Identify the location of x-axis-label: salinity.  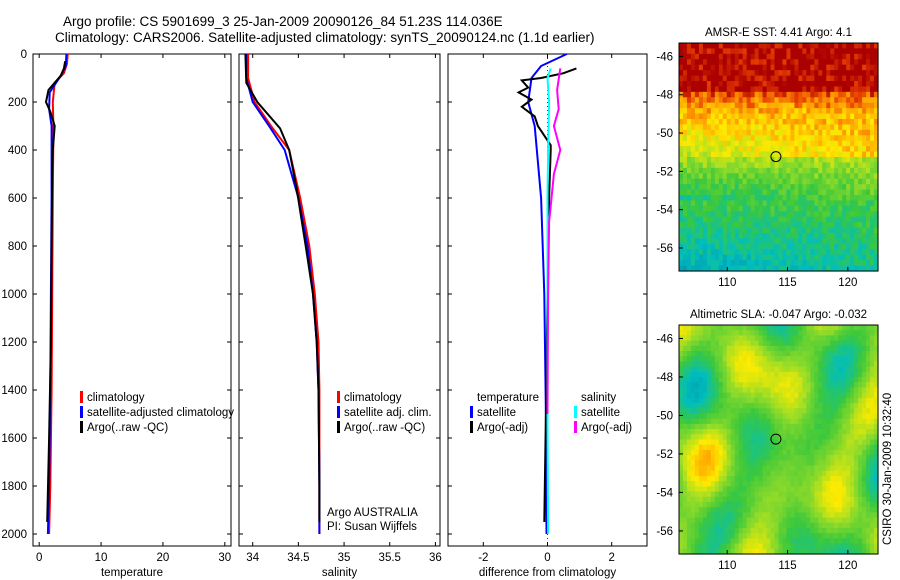
(339, 573).